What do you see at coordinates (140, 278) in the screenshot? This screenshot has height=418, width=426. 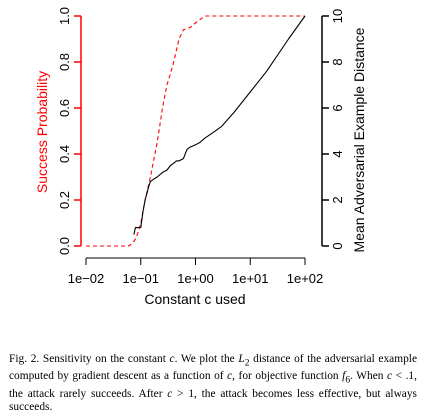 I see `x-tick-label: 1e−01` at bounding box center [140, 278].